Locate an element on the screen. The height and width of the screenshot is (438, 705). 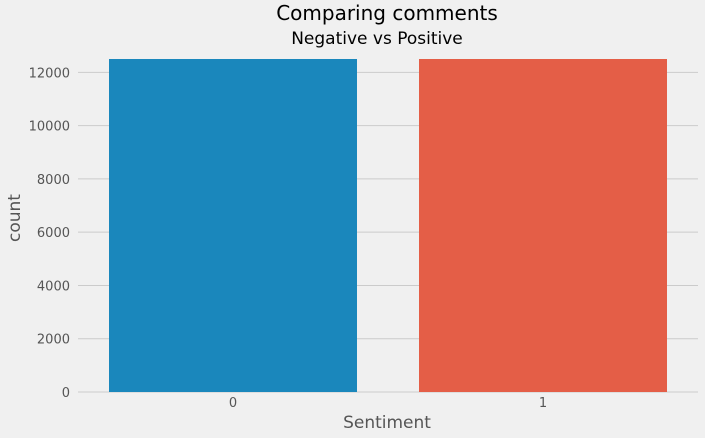
y-axis-label: count is located at coordinates (15, 218).